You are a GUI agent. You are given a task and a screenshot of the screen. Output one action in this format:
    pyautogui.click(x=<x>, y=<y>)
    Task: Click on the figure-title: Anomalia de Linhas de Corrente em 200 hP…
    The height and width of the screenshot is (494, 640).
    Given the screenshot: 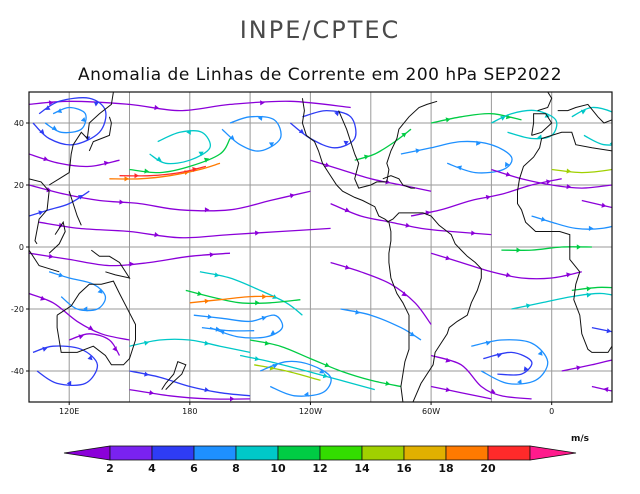 What is the action you would take?
    pyautogui.click(x=320, y=75)
    